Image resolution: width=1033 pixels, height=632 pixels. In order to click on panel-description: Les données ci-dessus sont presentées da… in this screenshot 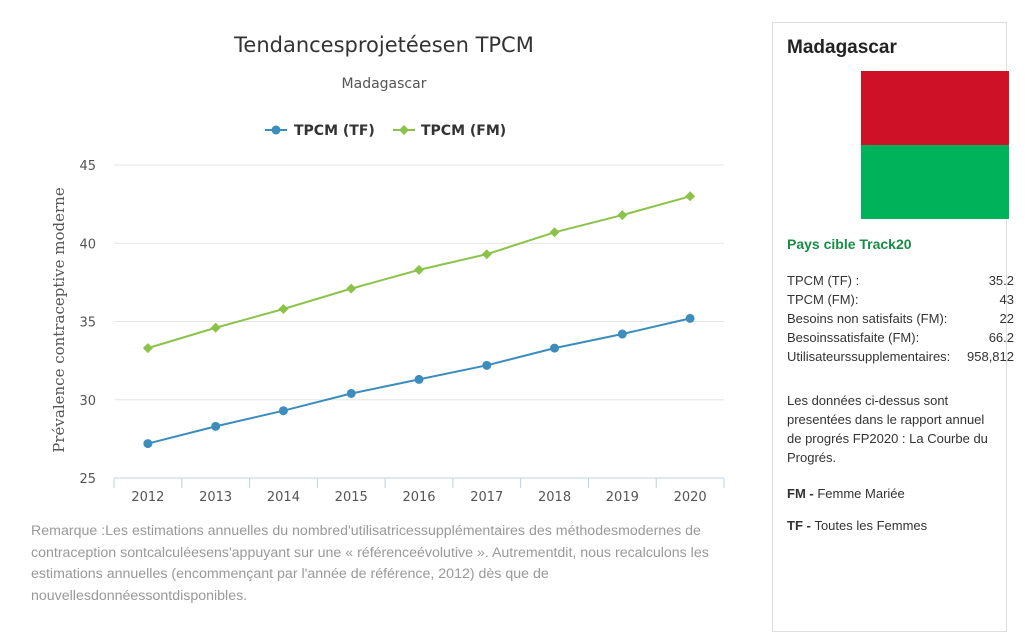, I will do `click(887, 429)`.